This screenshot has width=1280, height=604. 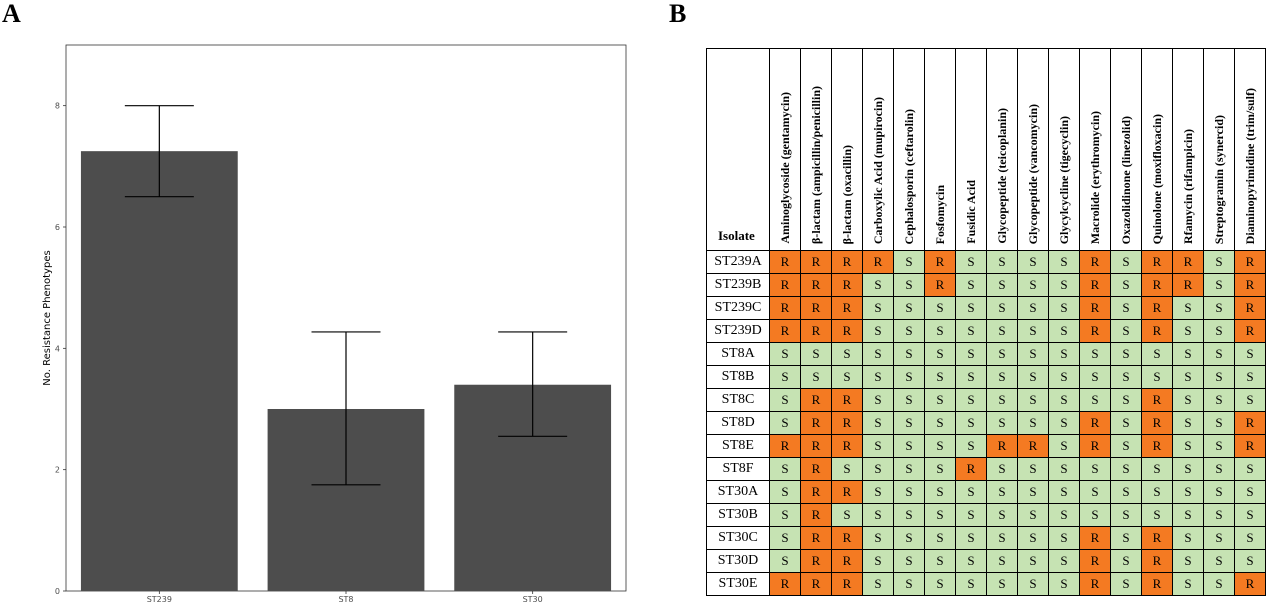 I want to click on table-row: ST8F S R S S S S R S S S S S S S S S, so click(x=986, y=469).